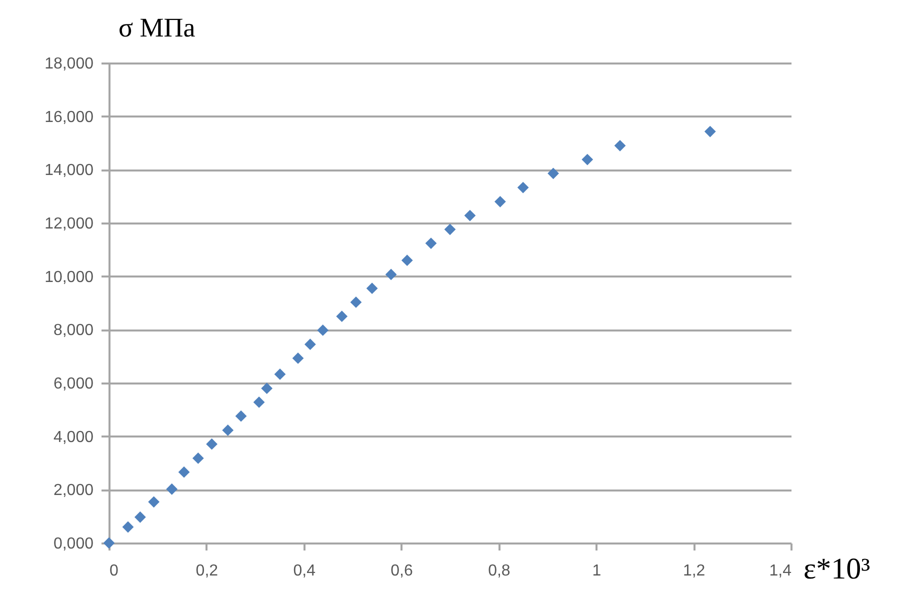  Describe the element at coordinates (73, 491) in the screenshot. I see `y-tick-label: 2,000` at that location.